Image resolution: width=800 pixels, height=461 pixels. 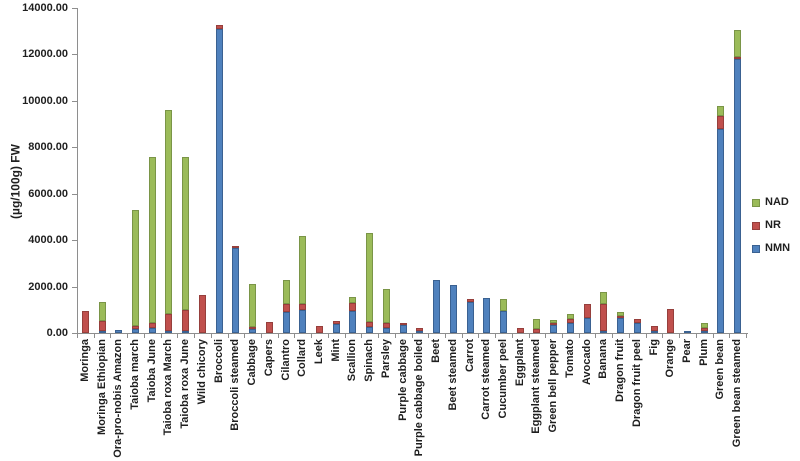 I want to click on x-axis-label: Fig, so click(x=653, y=347).